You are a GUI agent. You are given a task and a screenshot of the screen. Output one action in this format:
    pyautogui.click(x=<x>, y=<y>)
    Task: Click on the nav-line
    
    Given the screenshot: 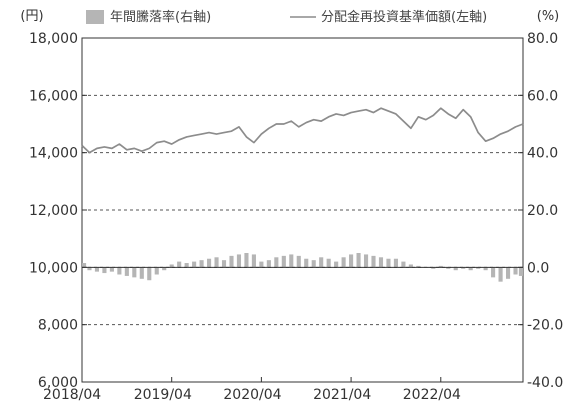 What is the action you would take?
    pyautogui.click(x=302, y=130)
    